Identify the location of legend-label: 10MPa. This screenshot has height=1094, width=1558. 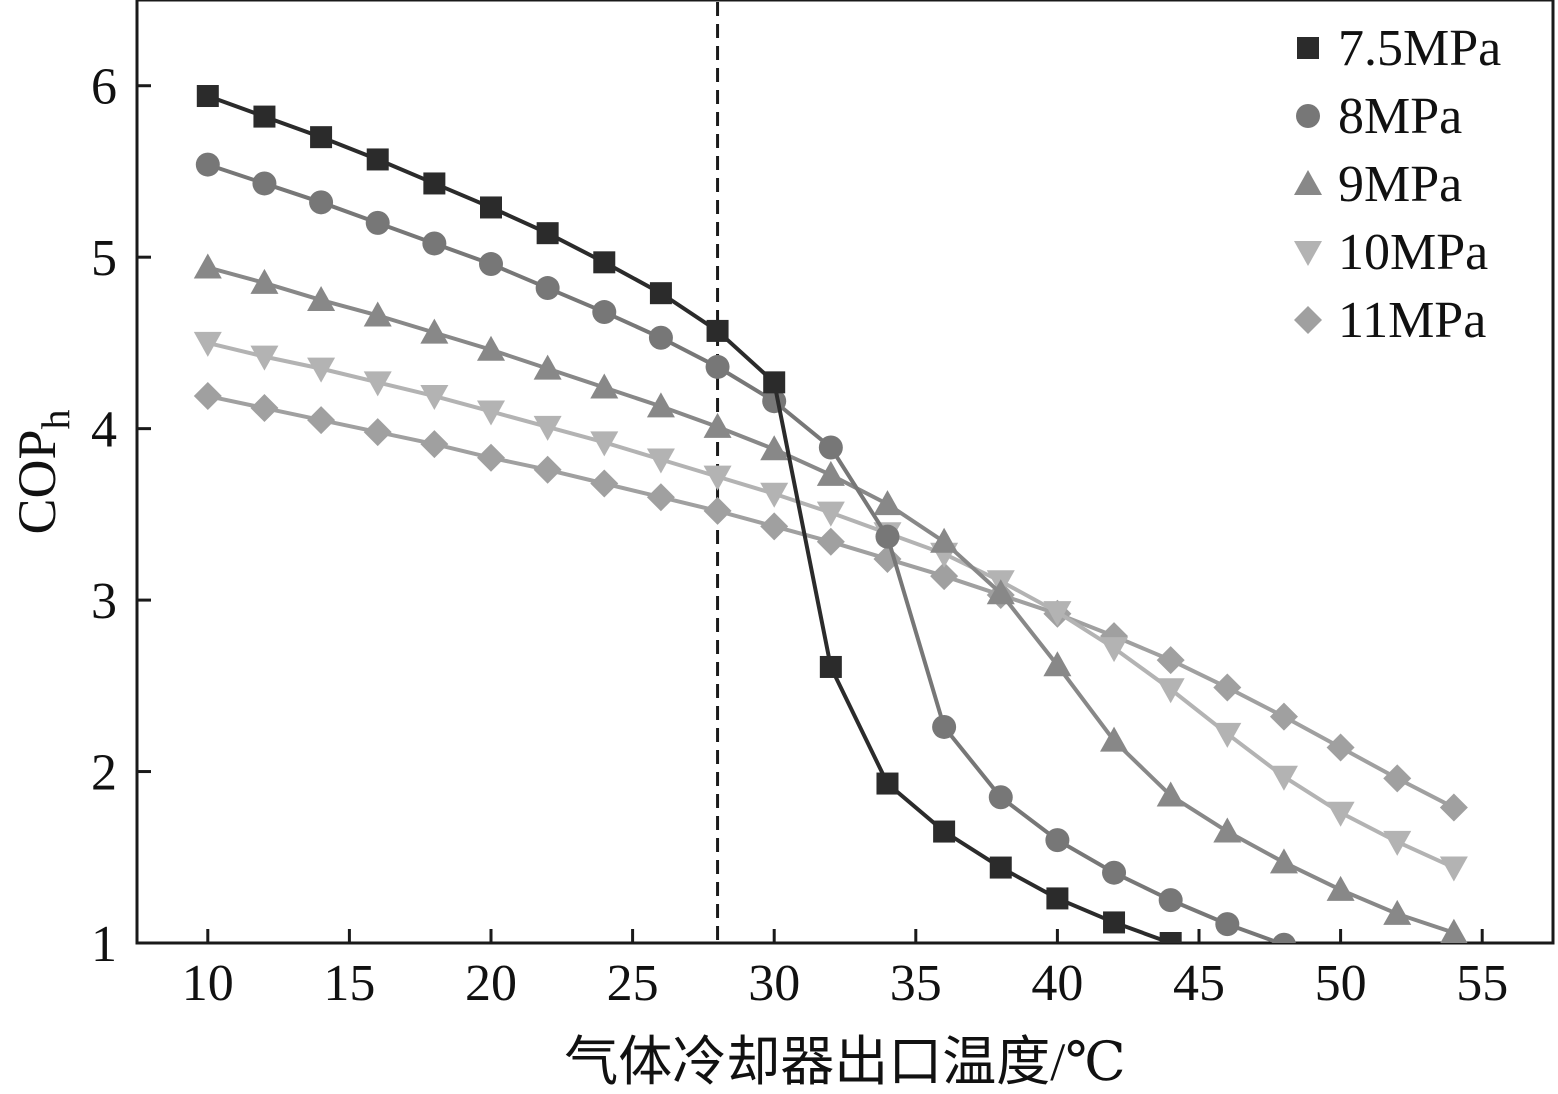
(1413, 252).